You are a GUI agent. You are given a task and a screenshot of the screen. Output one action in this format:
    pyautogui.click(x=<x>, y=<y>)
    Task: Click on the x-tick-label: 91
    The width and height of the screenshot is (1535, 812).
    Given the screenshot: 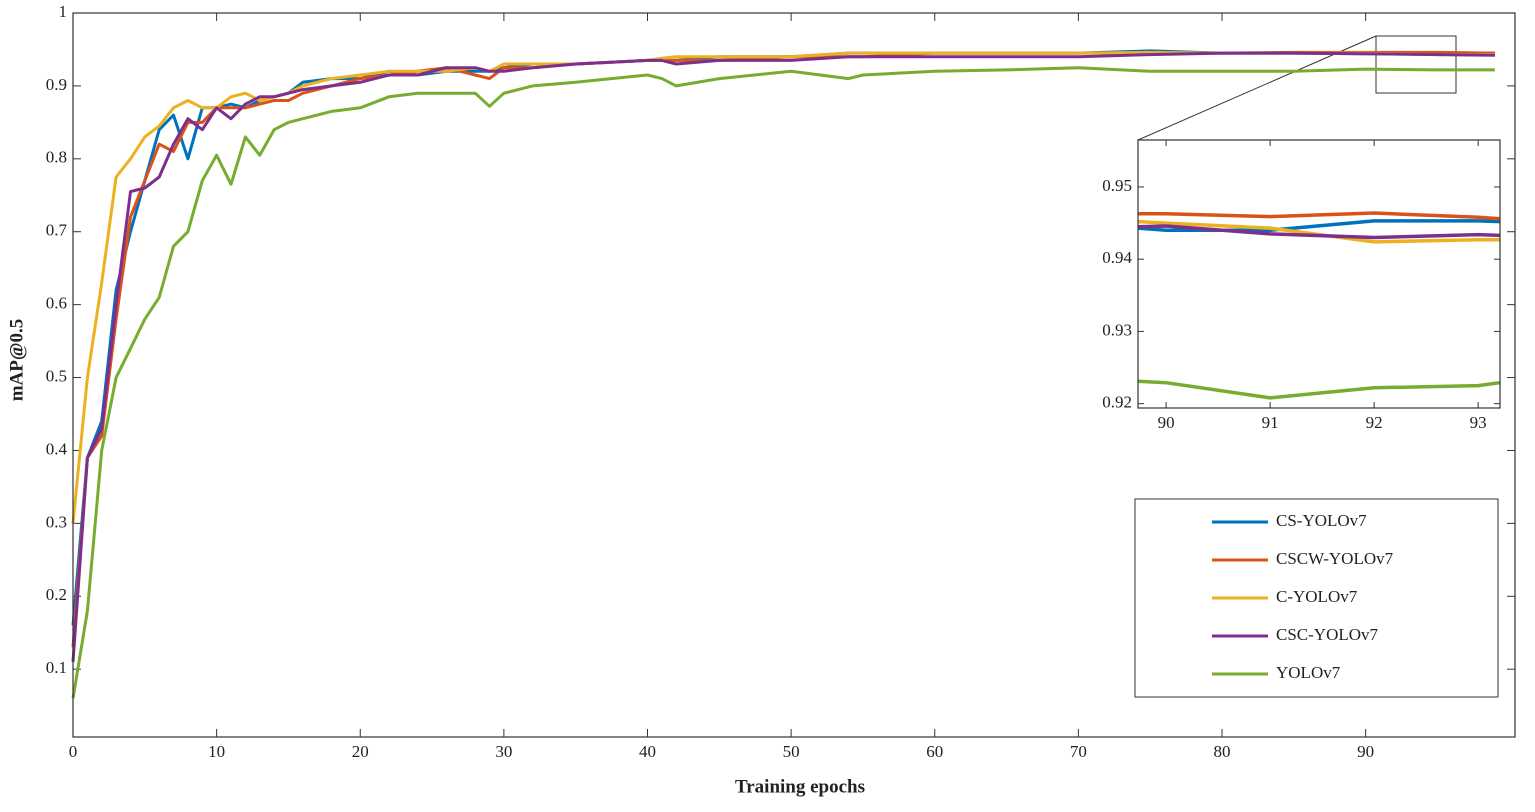 What is the action you would take?
    pyautogui.click(x=1270, y=422)
    